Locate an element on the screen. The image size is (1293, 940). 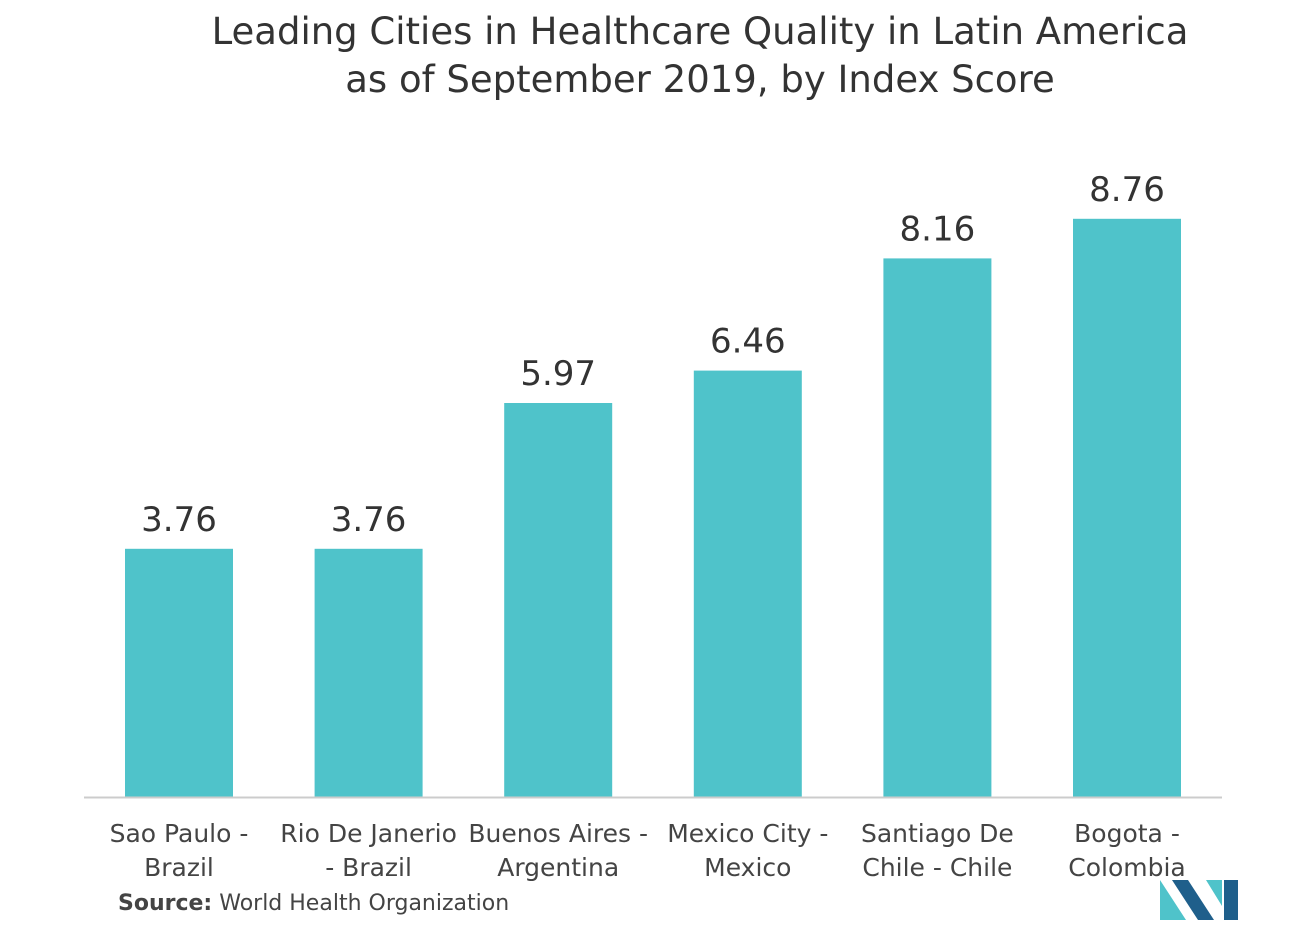
category-label-0-line-1: Brazil is located at coordinates (179, 867).